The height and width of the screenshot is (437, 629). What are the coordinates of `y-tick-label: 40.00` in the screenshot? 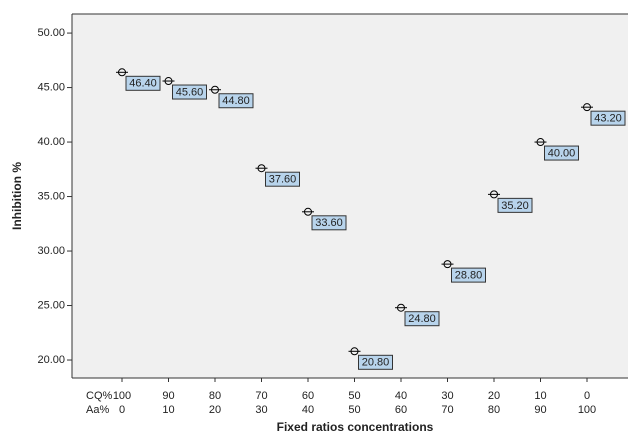 It's located at (51, 142).